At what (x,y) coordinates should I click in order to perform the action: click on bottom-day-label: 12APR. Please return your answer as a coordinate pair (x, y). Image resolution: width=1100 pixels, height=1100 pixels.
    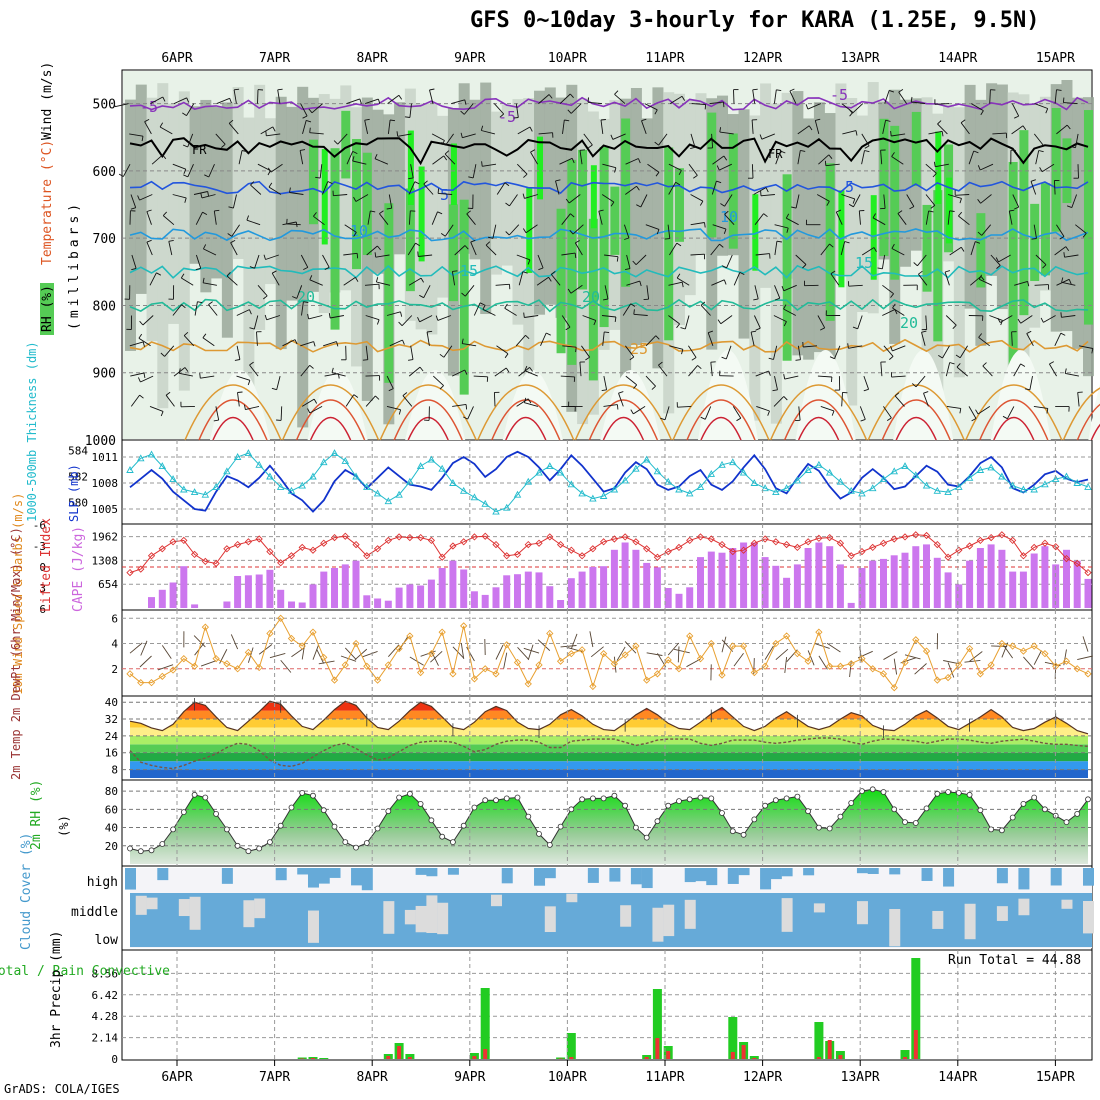
    Looking at the image, I should click on (762, 1077).